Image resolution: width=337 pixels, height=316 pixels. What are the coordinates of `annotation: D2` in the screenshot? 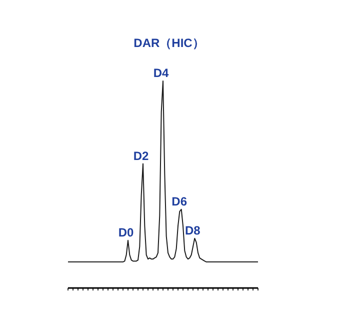 It's located at (141, 155).